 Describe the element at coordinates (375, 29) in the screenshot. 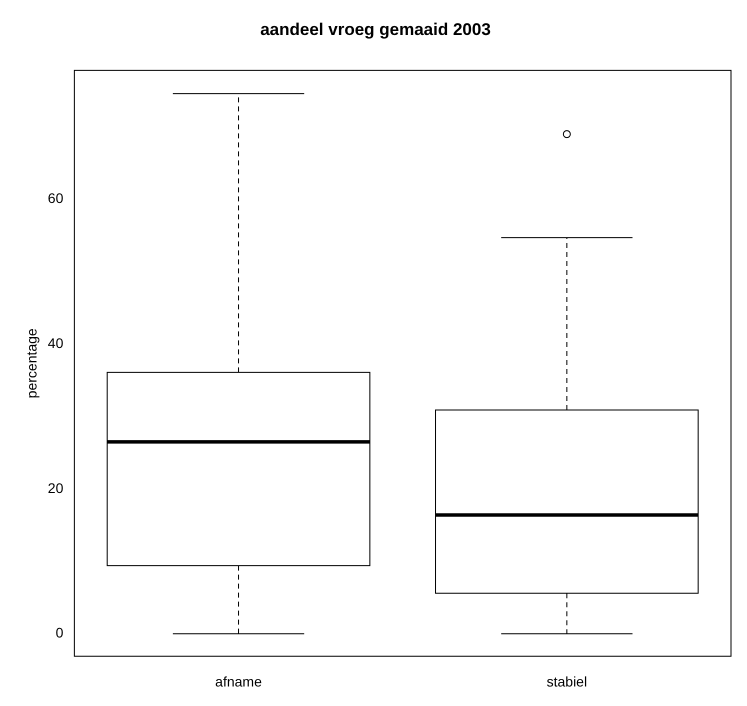

I see `chart-title: aandeel vroeg gemaaid 2003` at that location.